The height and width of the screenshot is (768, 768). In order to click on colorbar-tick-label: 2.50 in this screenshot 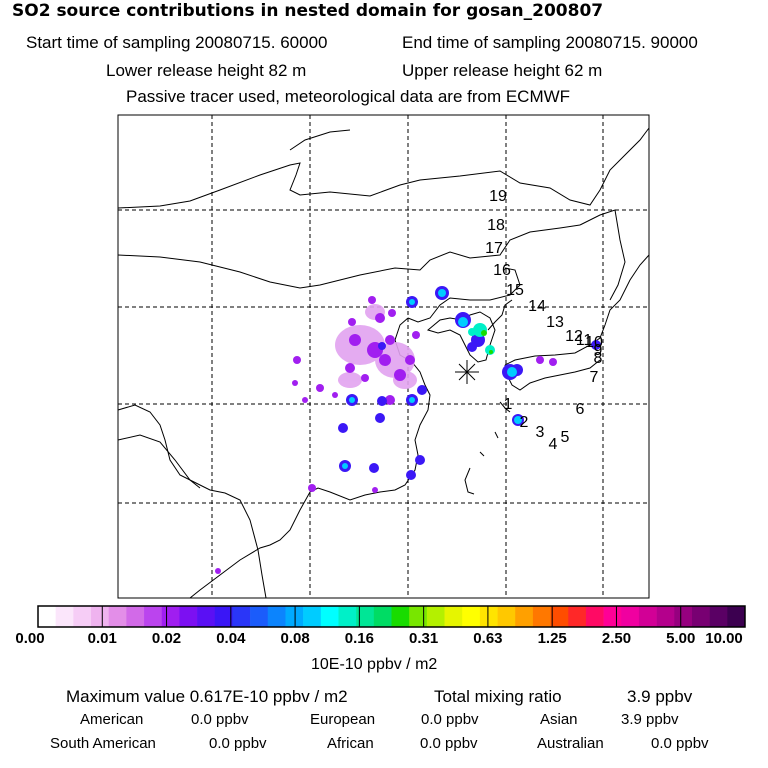, I will do `click(616, 638)`.